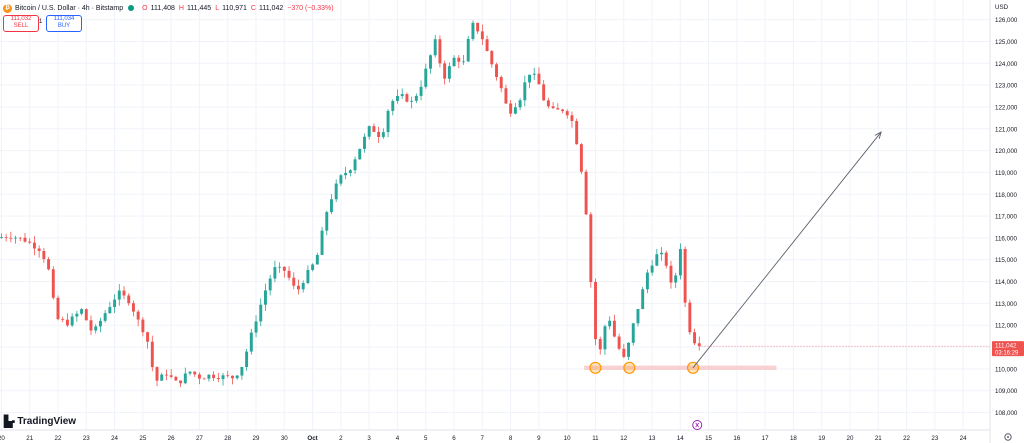 The image size is (1024, 443). I want to click on y-tick-label: 117,000, so click(1006, 217).